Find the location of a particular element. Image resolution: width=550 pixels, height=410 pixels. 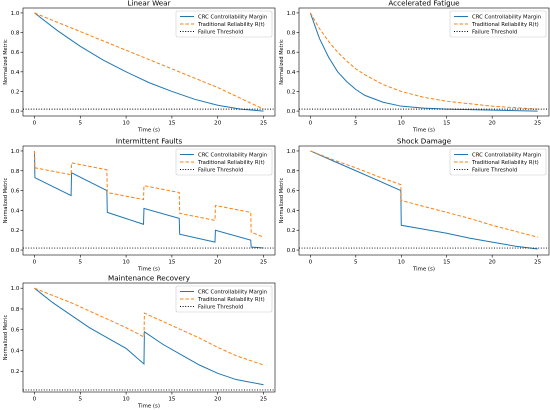

subplot-title: Linear Wear is located at coordinates (148, 4).